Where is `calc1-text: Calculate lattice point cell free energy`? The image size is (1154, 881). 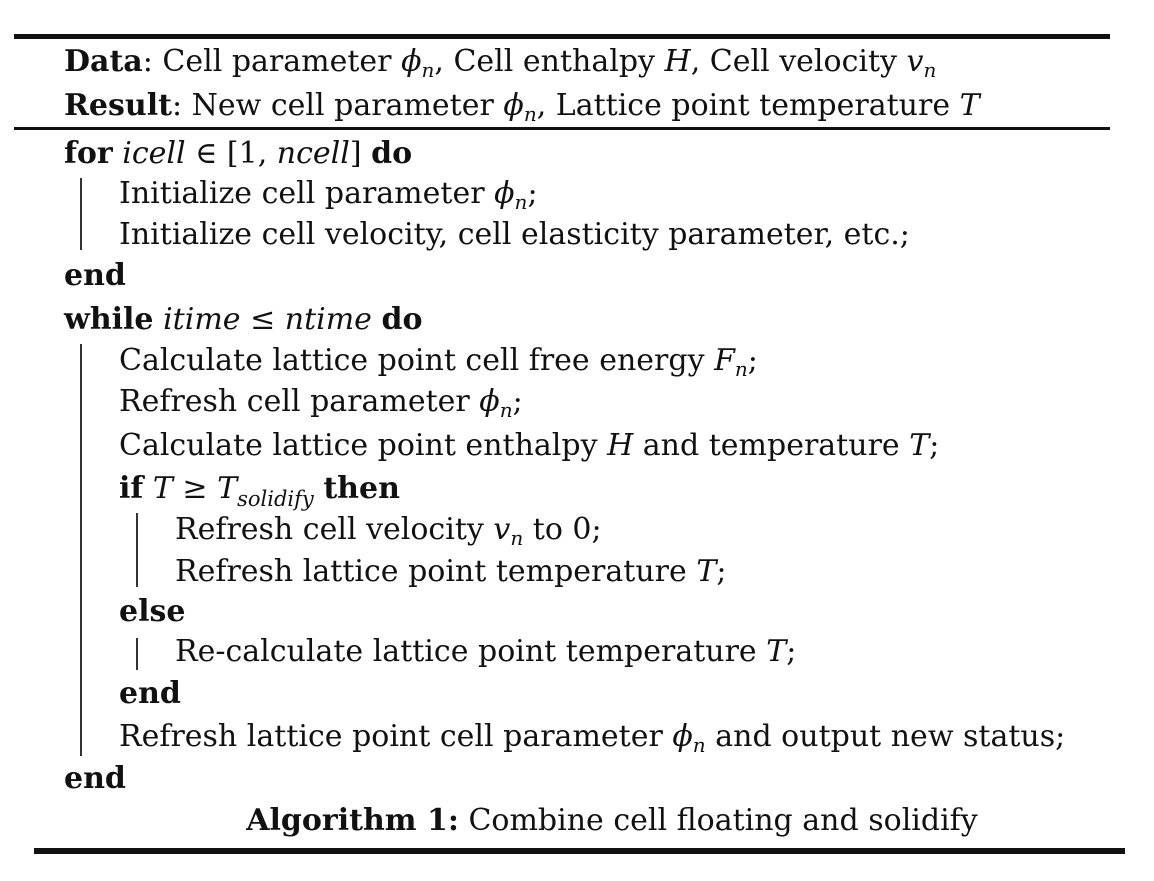
calc1-text: Calculate lattice point cell free energy is located at coordinates (412, 360).